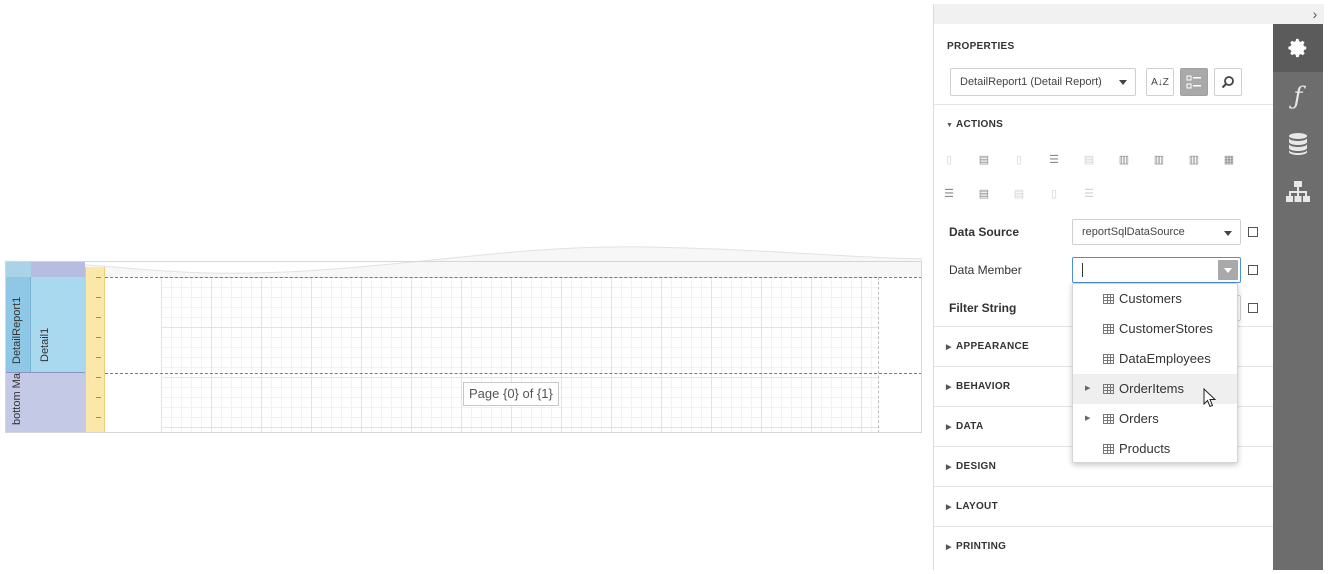 This screenshot has width=1329, height=574. I want to click on search-icon, so click(1227, 82).